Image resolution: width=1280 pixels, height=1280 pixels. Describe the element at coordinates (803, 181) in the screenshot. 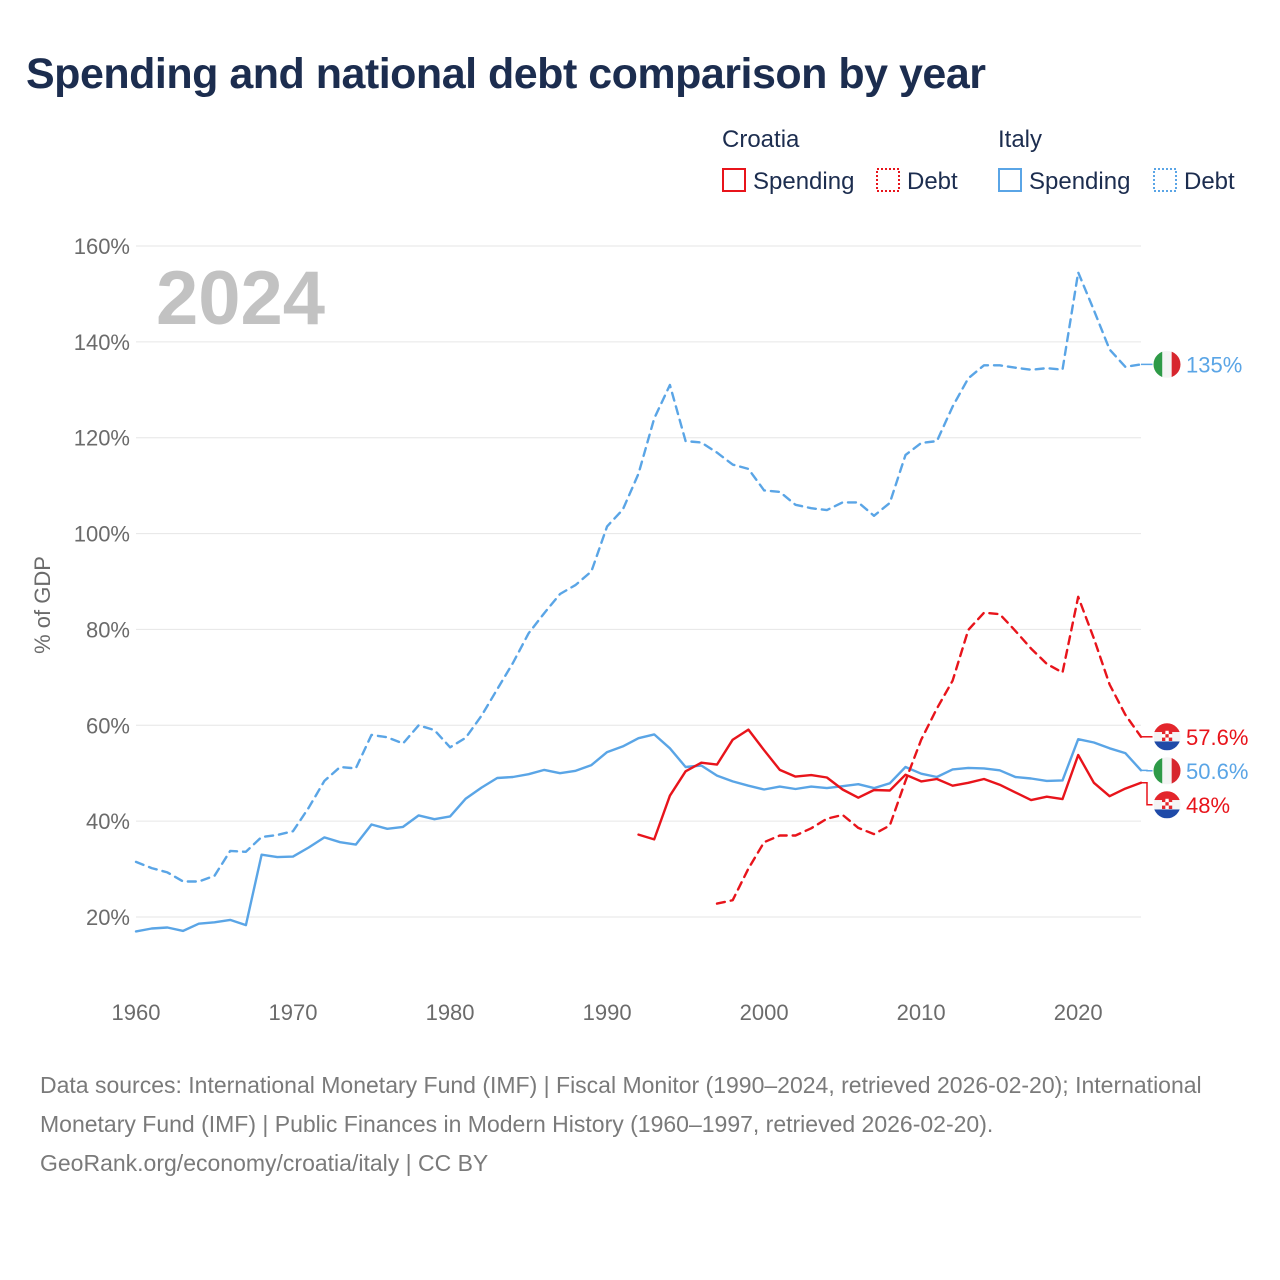

I see `legend-label-croatia-spending: Spending` at that location.